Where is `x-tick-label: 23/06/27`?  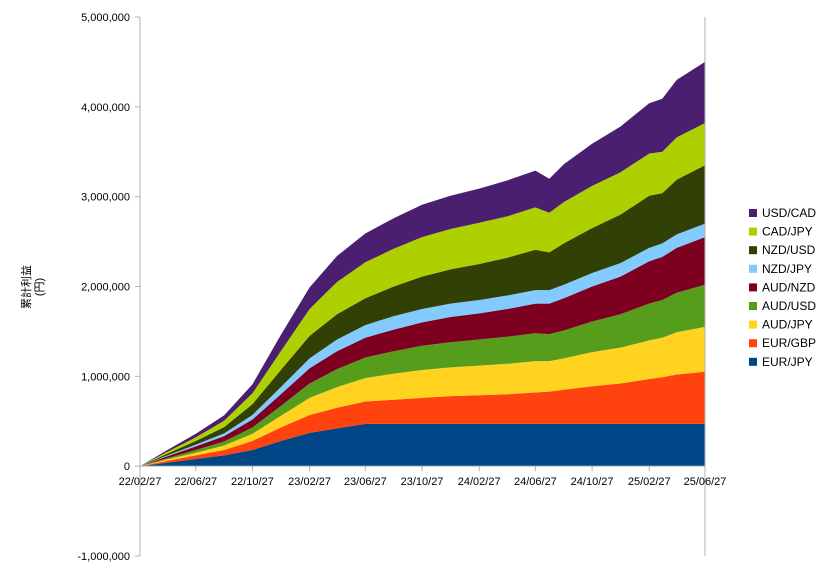
x-tick-label: 23/06/27 is located at coordinates (365, 482).